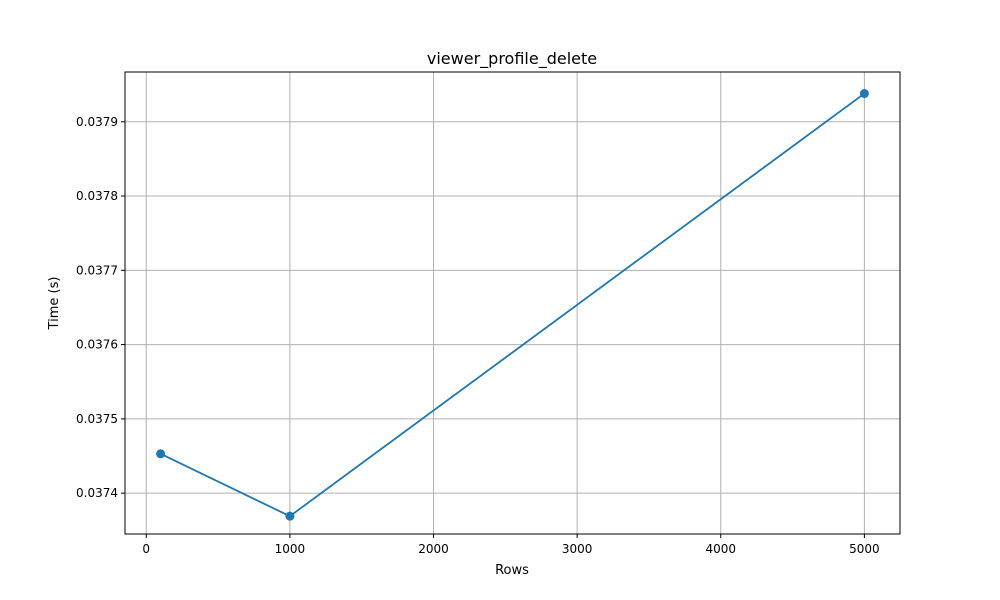 The width and height of the screenshot is (1000, 600). Describe the element at coordinates (100, 307) in the screenshot. I see `y-axis-ticks: 0.0374 0.0375 0.0376 0.0377 0.0378 0.0379` at that location.